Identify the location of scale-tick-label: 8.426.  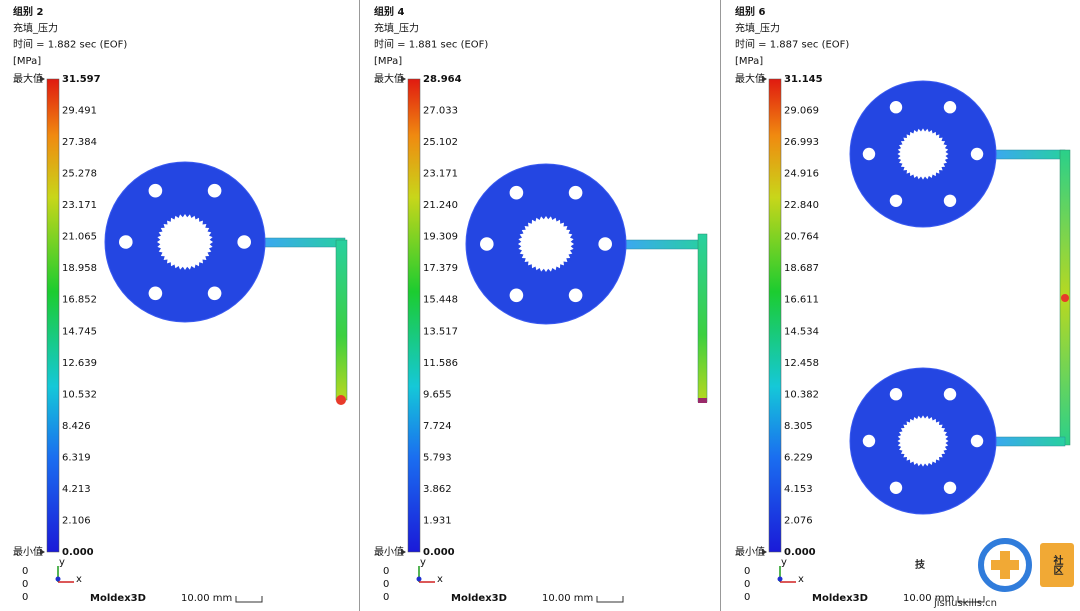
(76, 426).